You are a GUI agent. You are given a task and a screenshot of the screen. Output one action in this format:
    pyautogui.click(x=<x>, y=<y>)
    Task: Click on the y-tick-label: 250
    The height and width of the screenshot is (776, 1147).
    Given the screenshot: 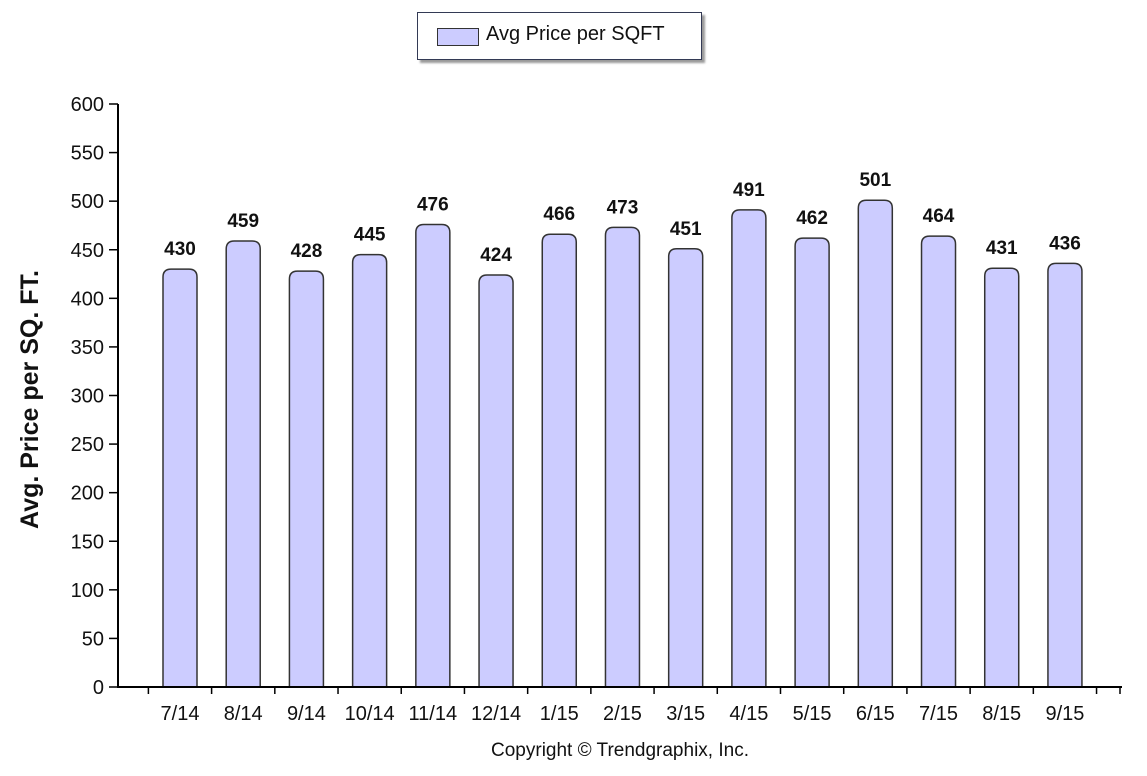 What is the action you would take?
    pyautogui.click(x=87, y=445)
    